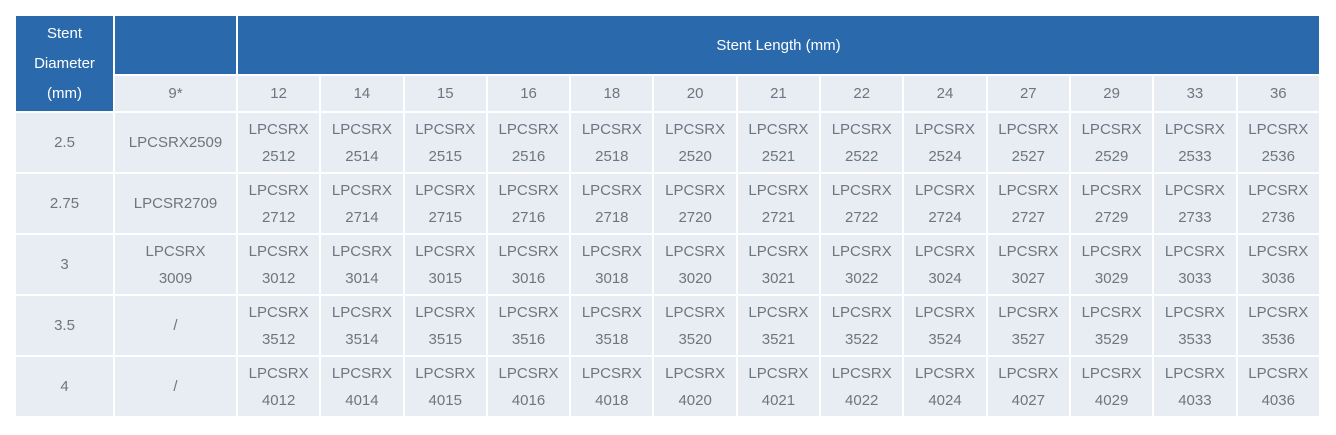  What do you see at coordinates (612, 386) in the screenshot?
I see `catalog-number-cell: LPCSRX 4018` at bounding box center [612, 386].